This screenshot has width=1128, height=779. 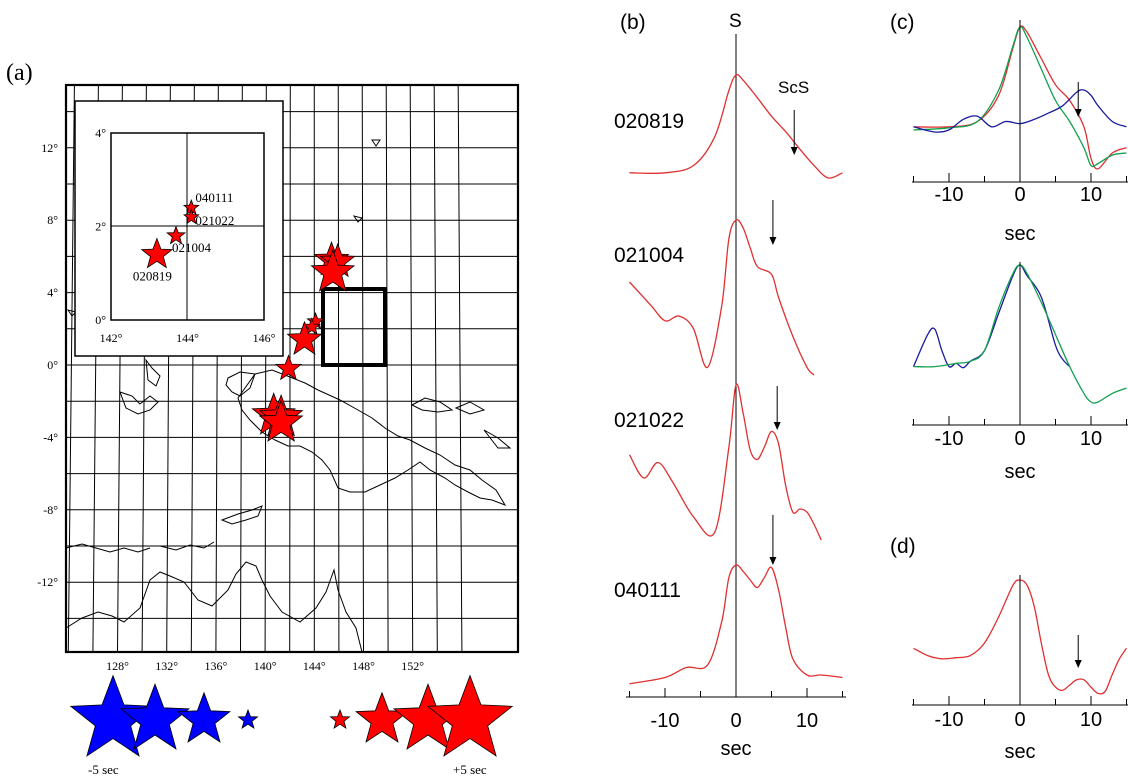 I want to click on lat-label: 12°, so click(x=49, y=148).